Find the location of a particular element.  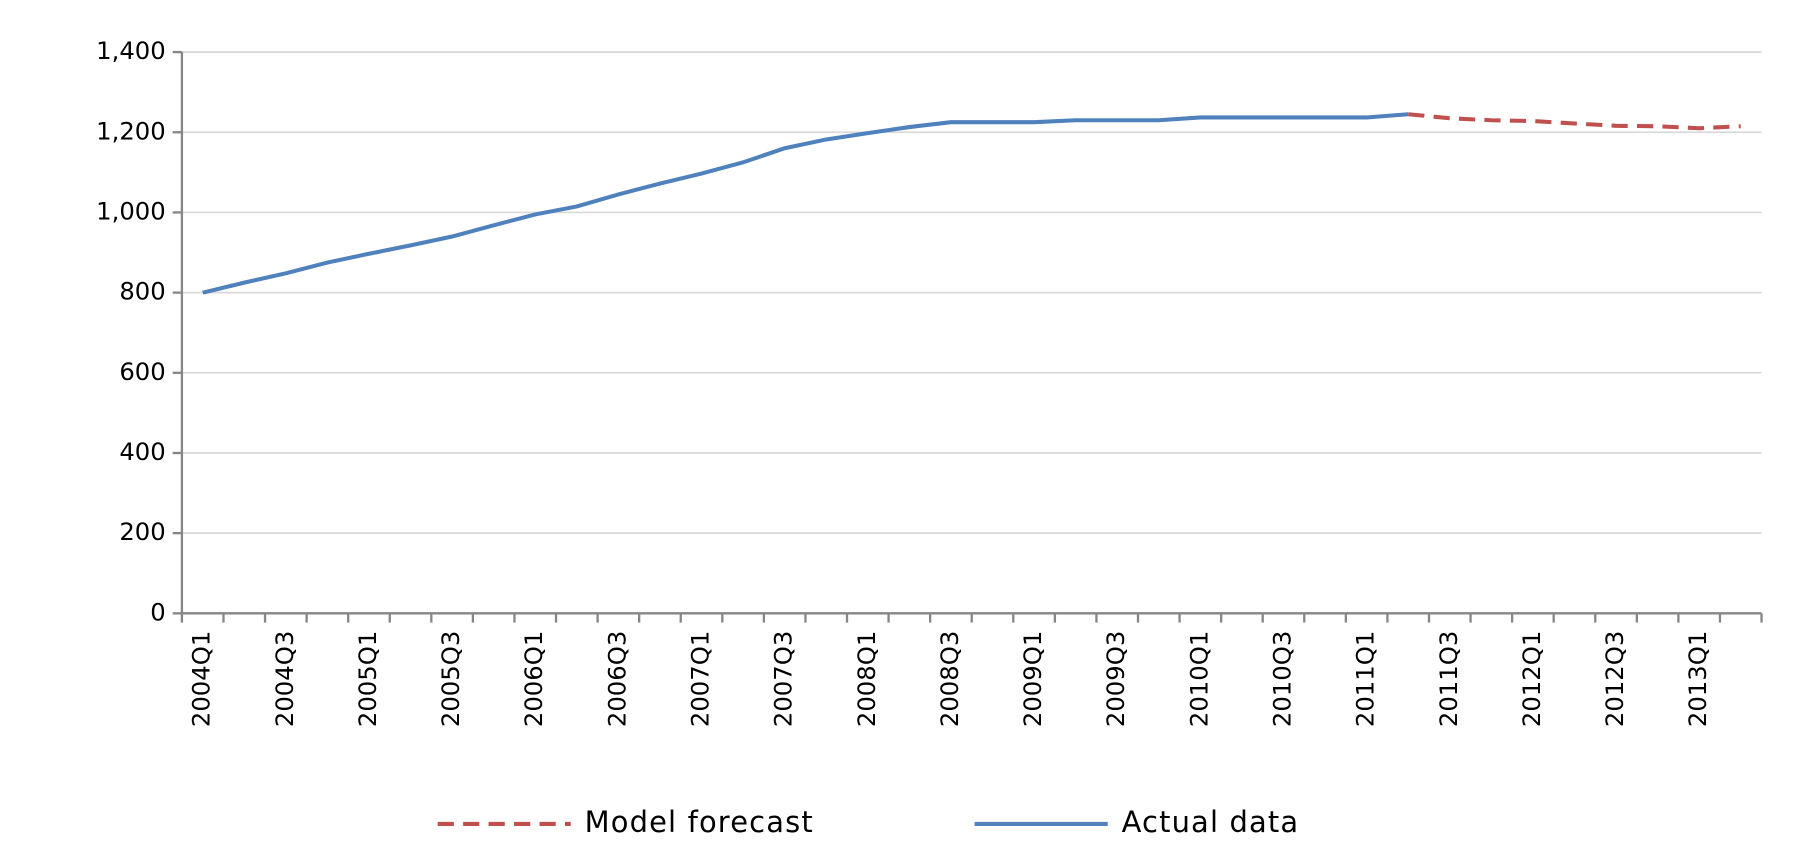

x-tick-label: 2006Q1 is located at coordinates (533, 679).